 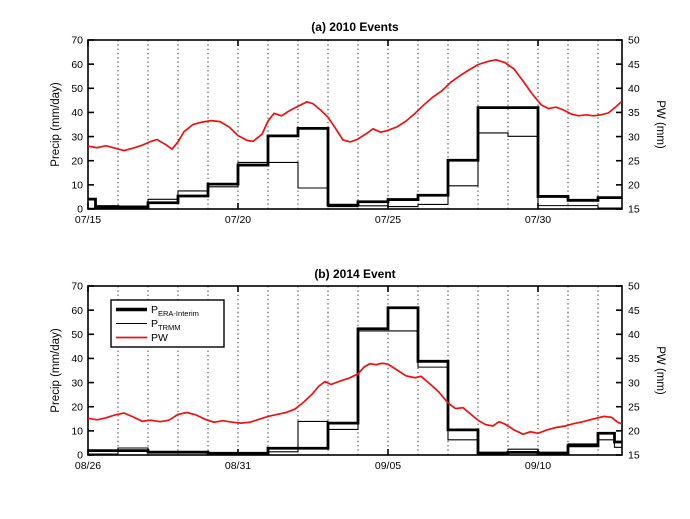 What do you see at coordinates (56, 124) in the screenshot?
I see `ylabel-left-a: Precip (mm/day)` at bounding box center [56, 124].